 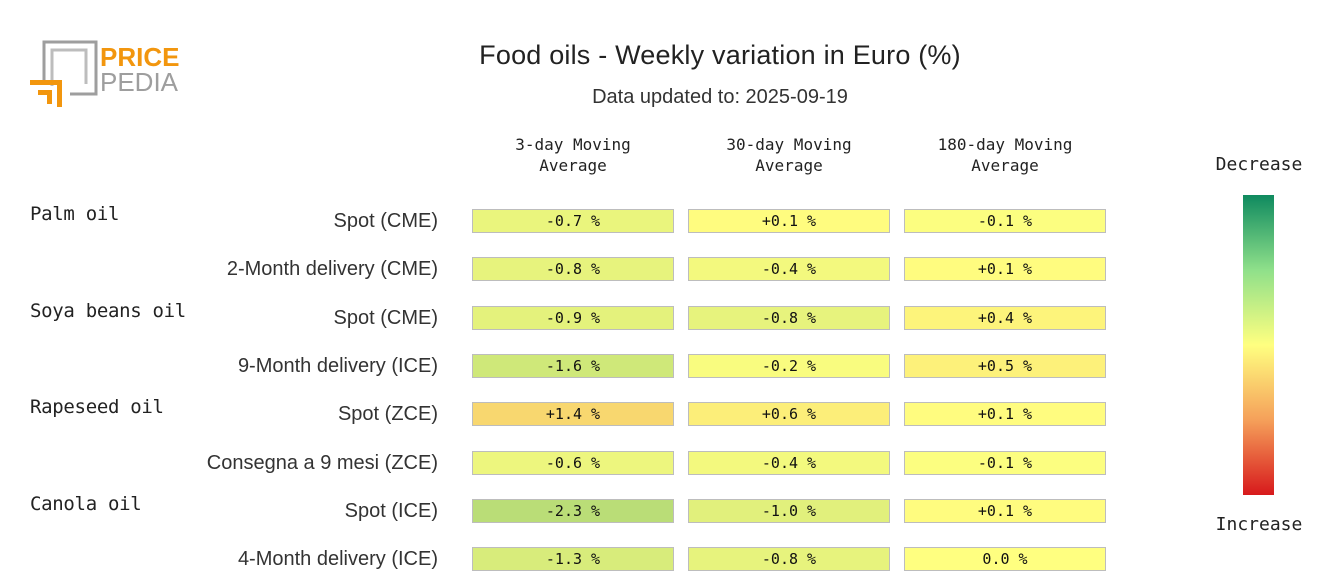 What do you see at coordinates (789, 414) in the screenshot?
I see `heatmap-cell: +0.6 %` at bounding box center [789, 414].